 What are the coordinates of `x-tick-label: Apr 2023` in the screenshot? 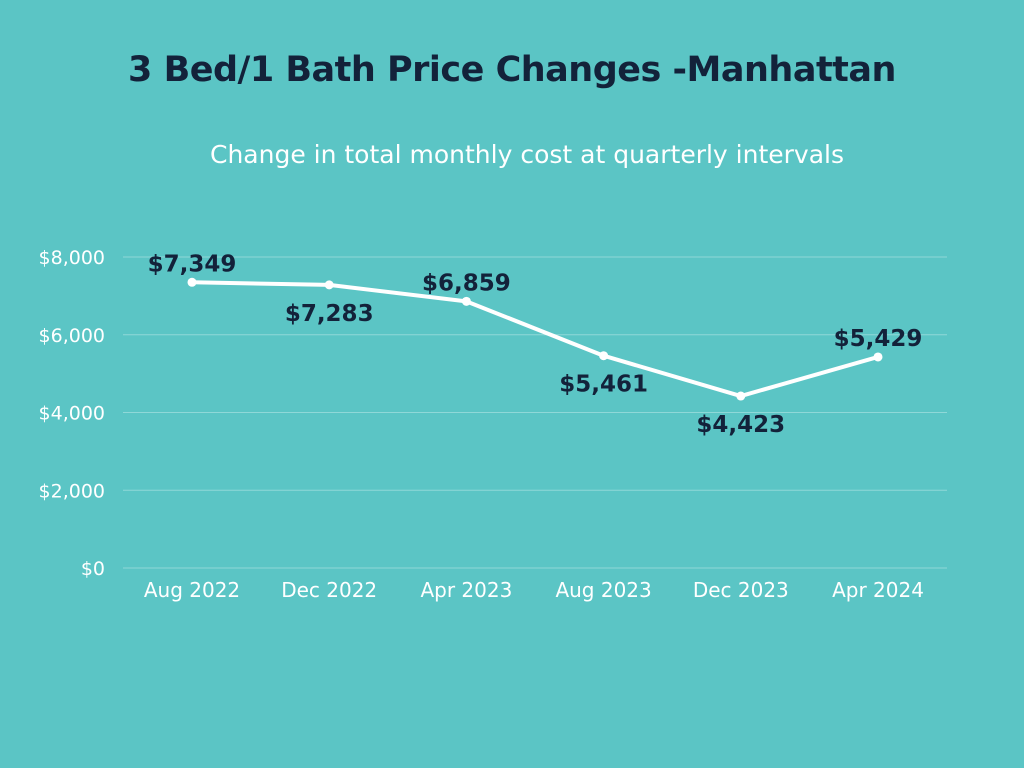 It's located at (466, 590).